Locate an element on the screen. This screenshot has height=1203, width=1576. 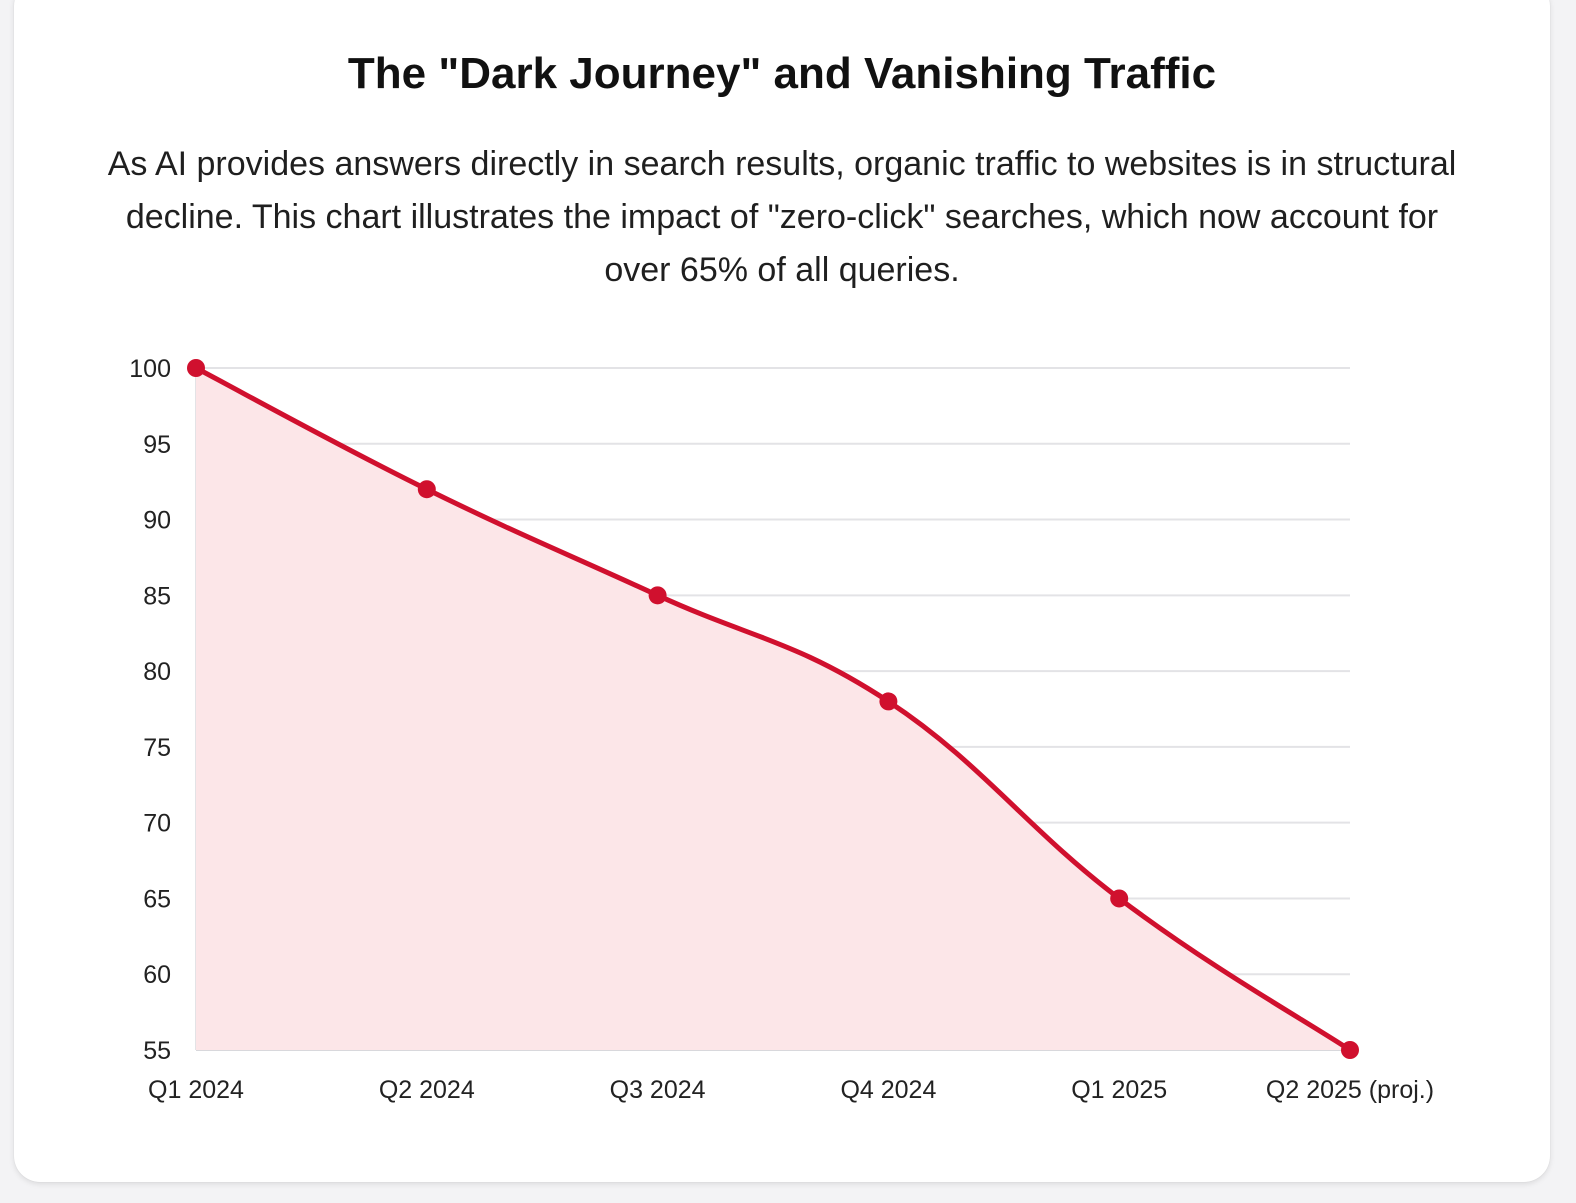
data-point-q3-2024 is located at coordinates (657, 595).